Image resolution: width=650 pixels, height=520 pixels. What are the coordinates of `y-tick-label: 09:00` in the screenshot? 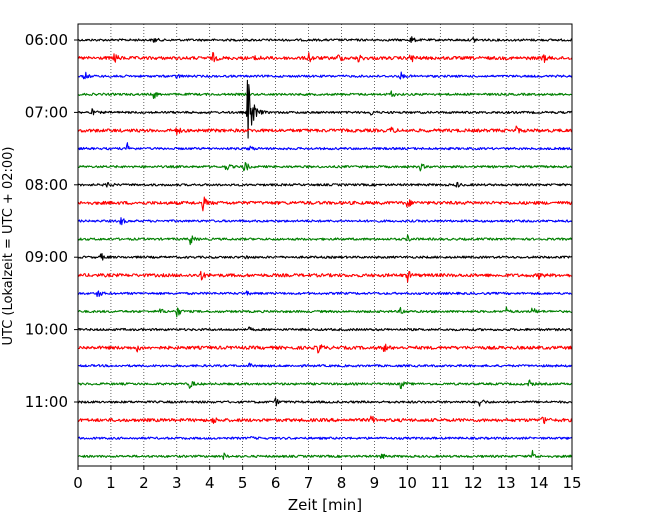 It's located at (46, 257).